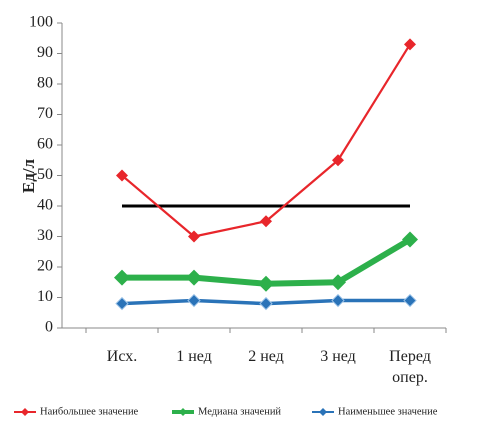  Describe the element at coordinates (45, 235) in the screenshot. I see `y-tick-label: 30` at that location.